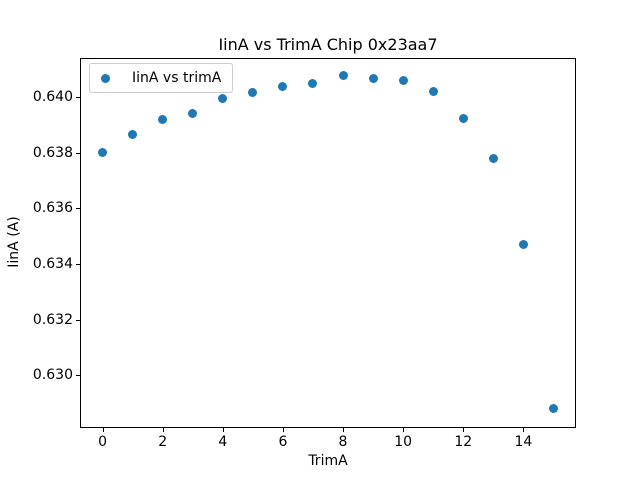 The width and height of the screenshot is (640, 480). I want to click on x-tick-label: 4, so click(223, 442).